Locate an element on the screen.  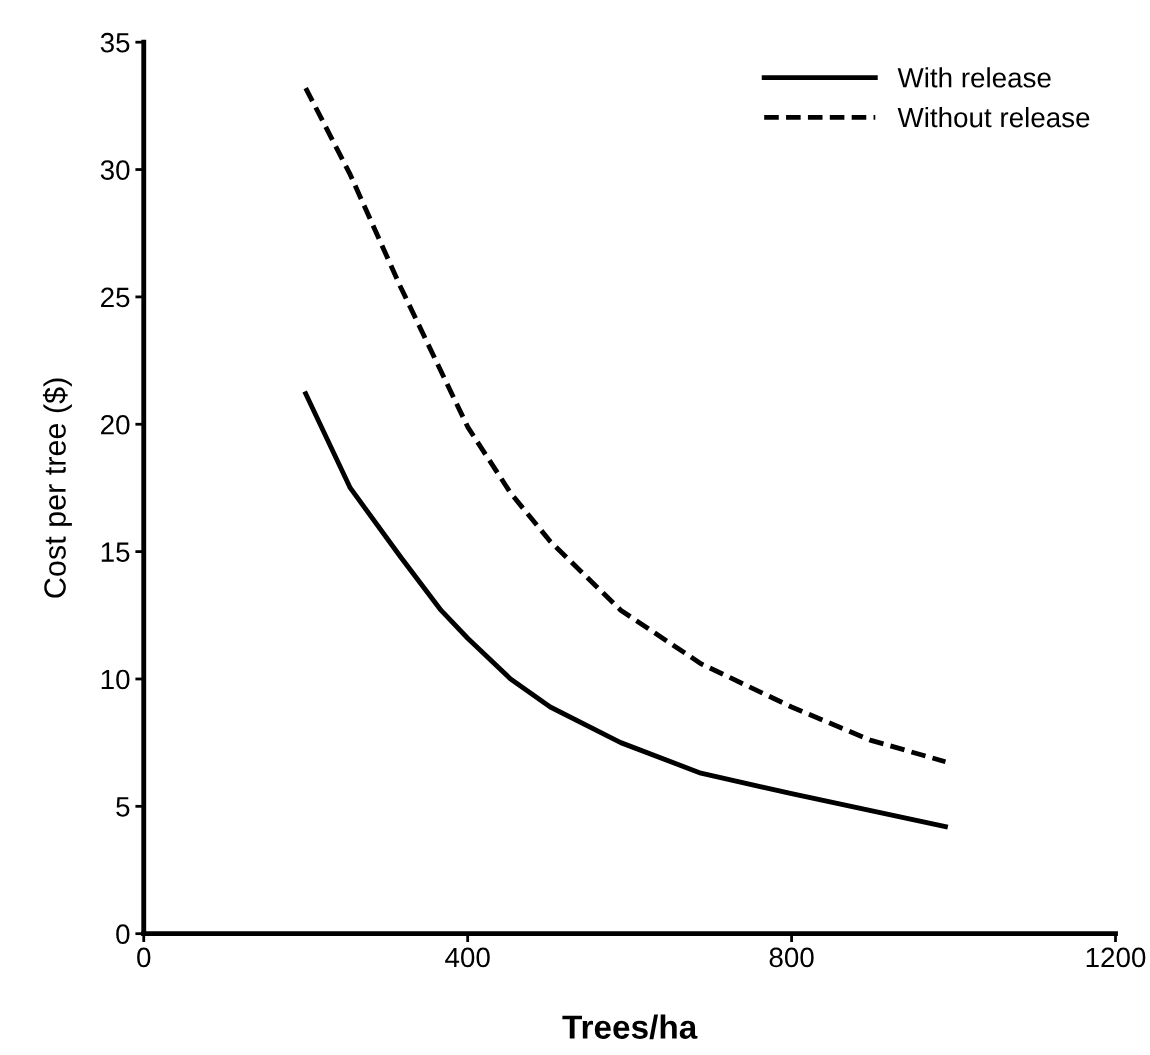
y-tick-label: 25 is located at coordinates (115, 297).